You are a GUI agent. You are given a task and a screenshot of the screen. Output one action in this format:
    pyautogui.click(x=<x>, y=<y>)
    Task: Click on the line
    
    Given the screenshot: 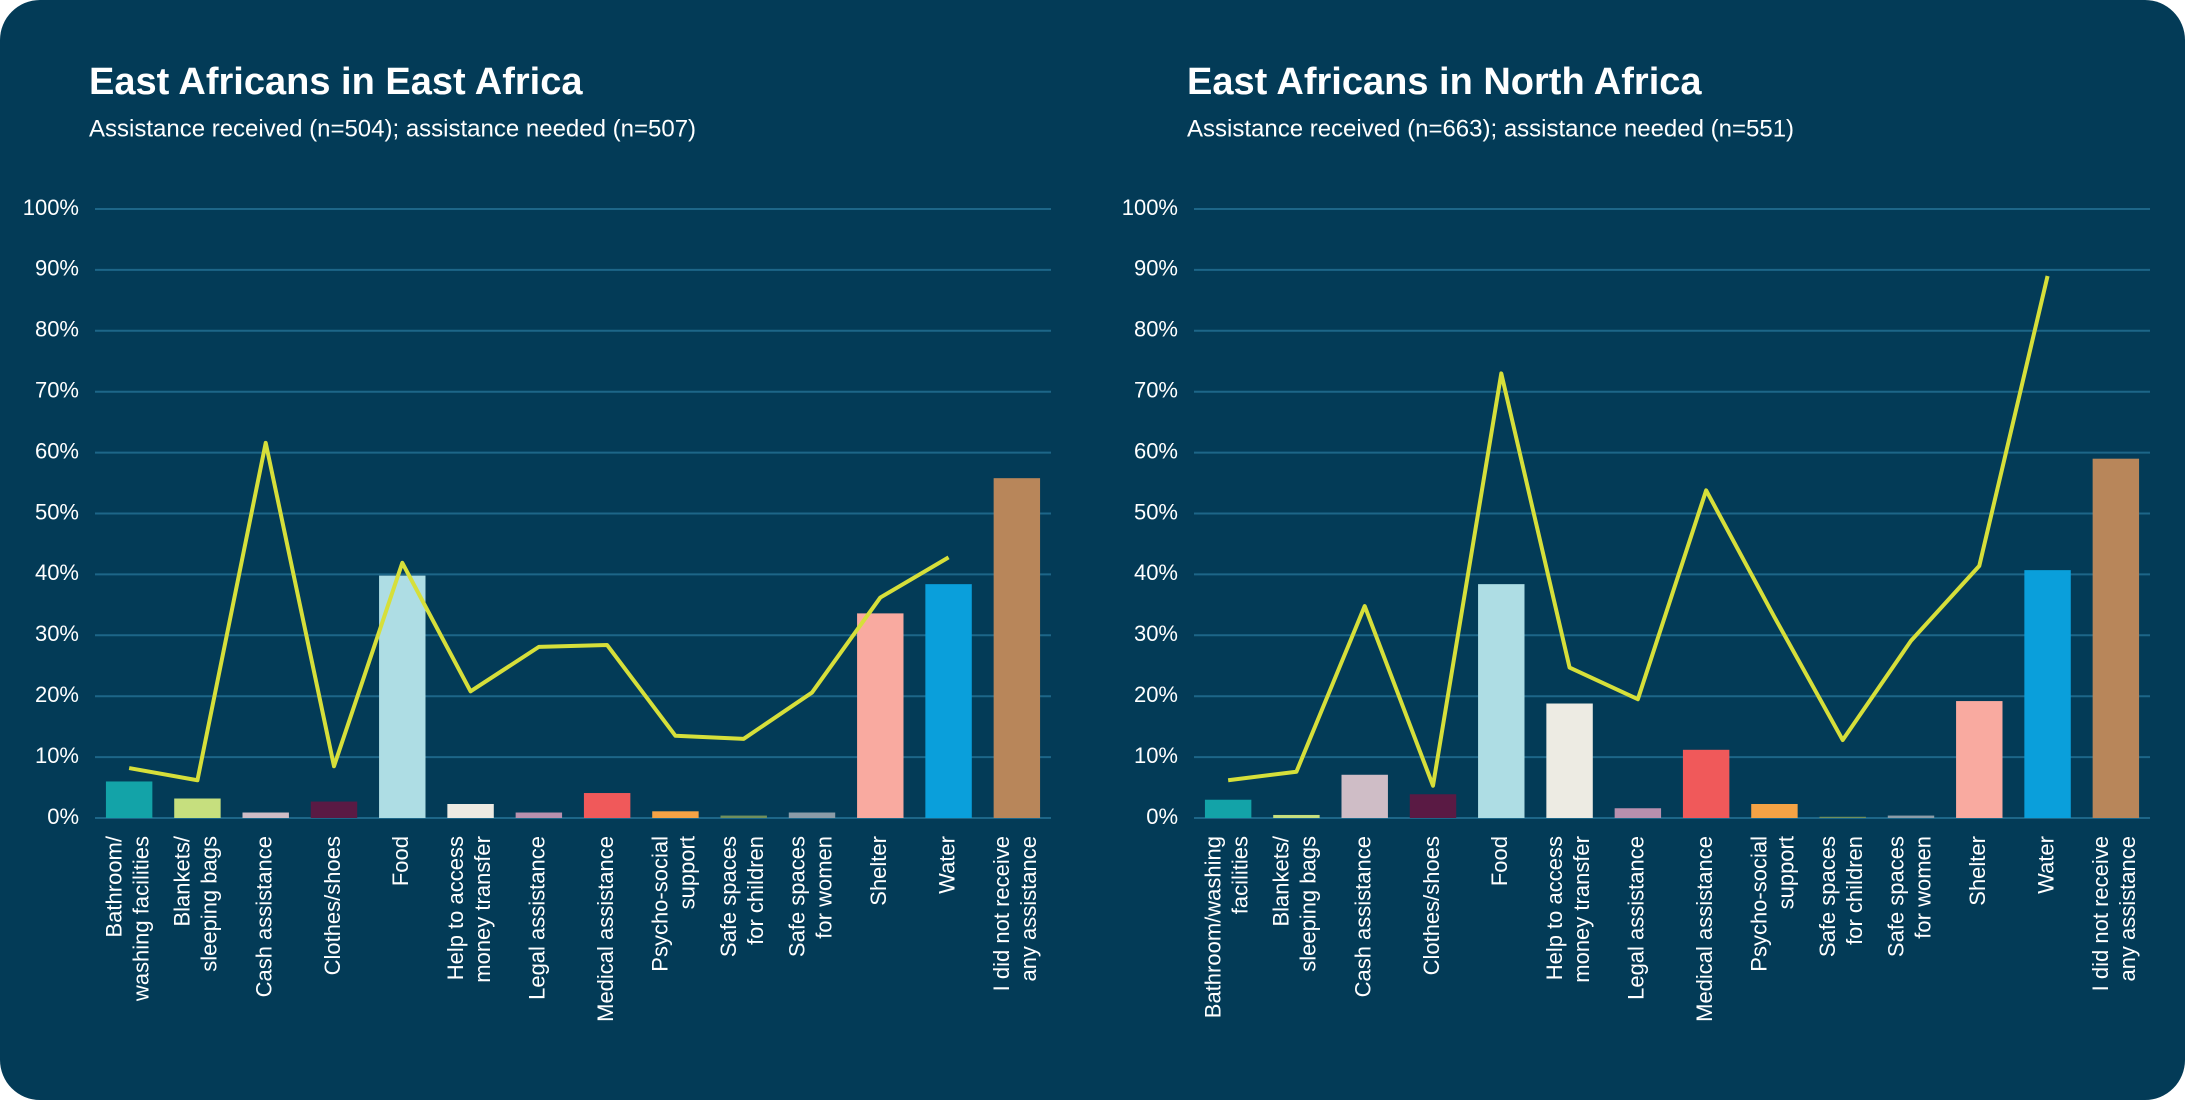 What is the action you would take?
    pyautogui.click(x=539, y=611)
    